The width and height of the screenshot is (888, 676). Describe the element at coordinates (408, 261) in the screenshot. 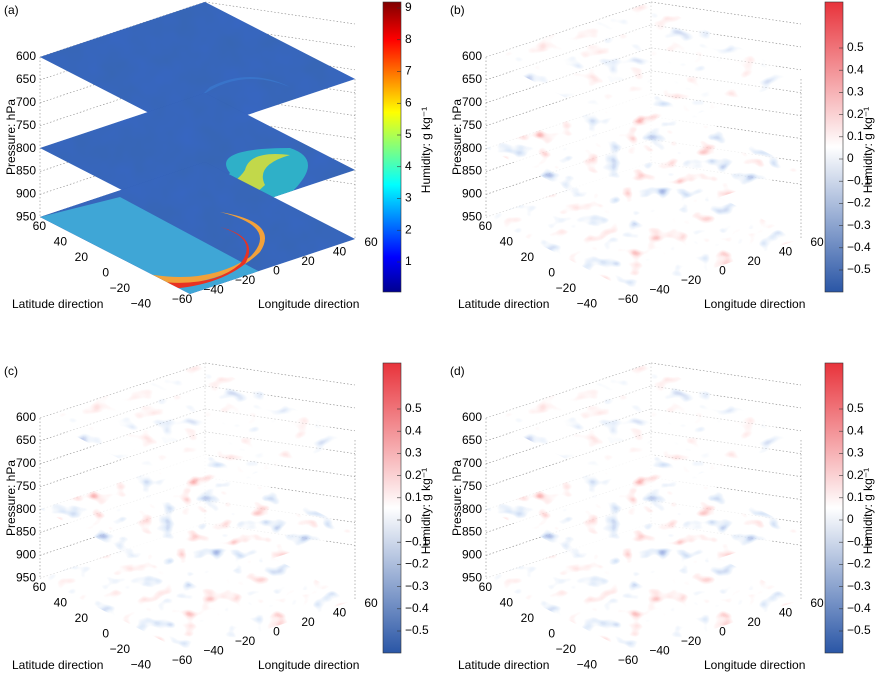

I see `colorbar-tick-label: 1` at that location.